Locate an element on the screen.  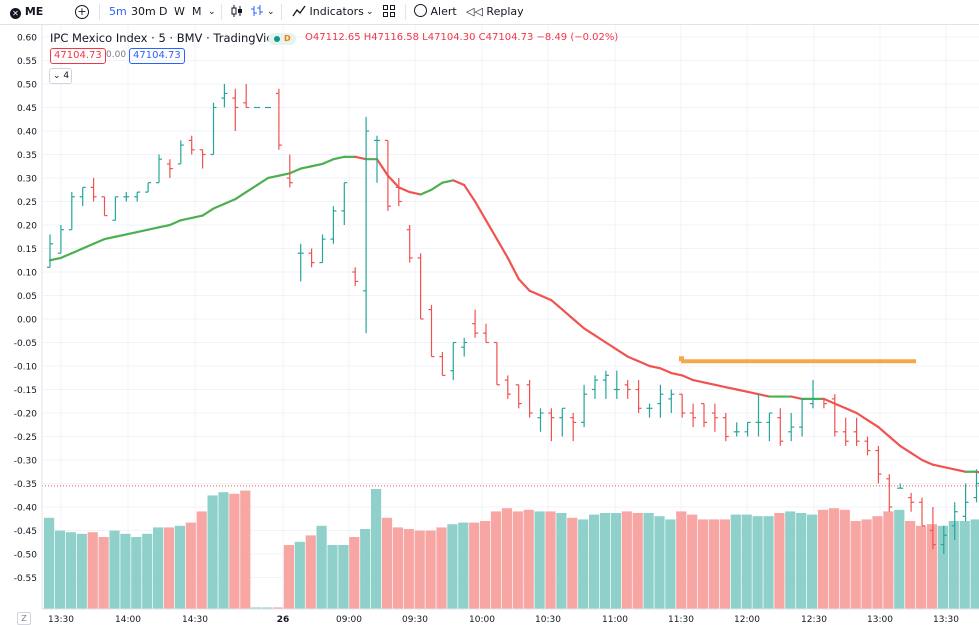
symbol-button: ✕ ME is located at coordinates (26, 12).